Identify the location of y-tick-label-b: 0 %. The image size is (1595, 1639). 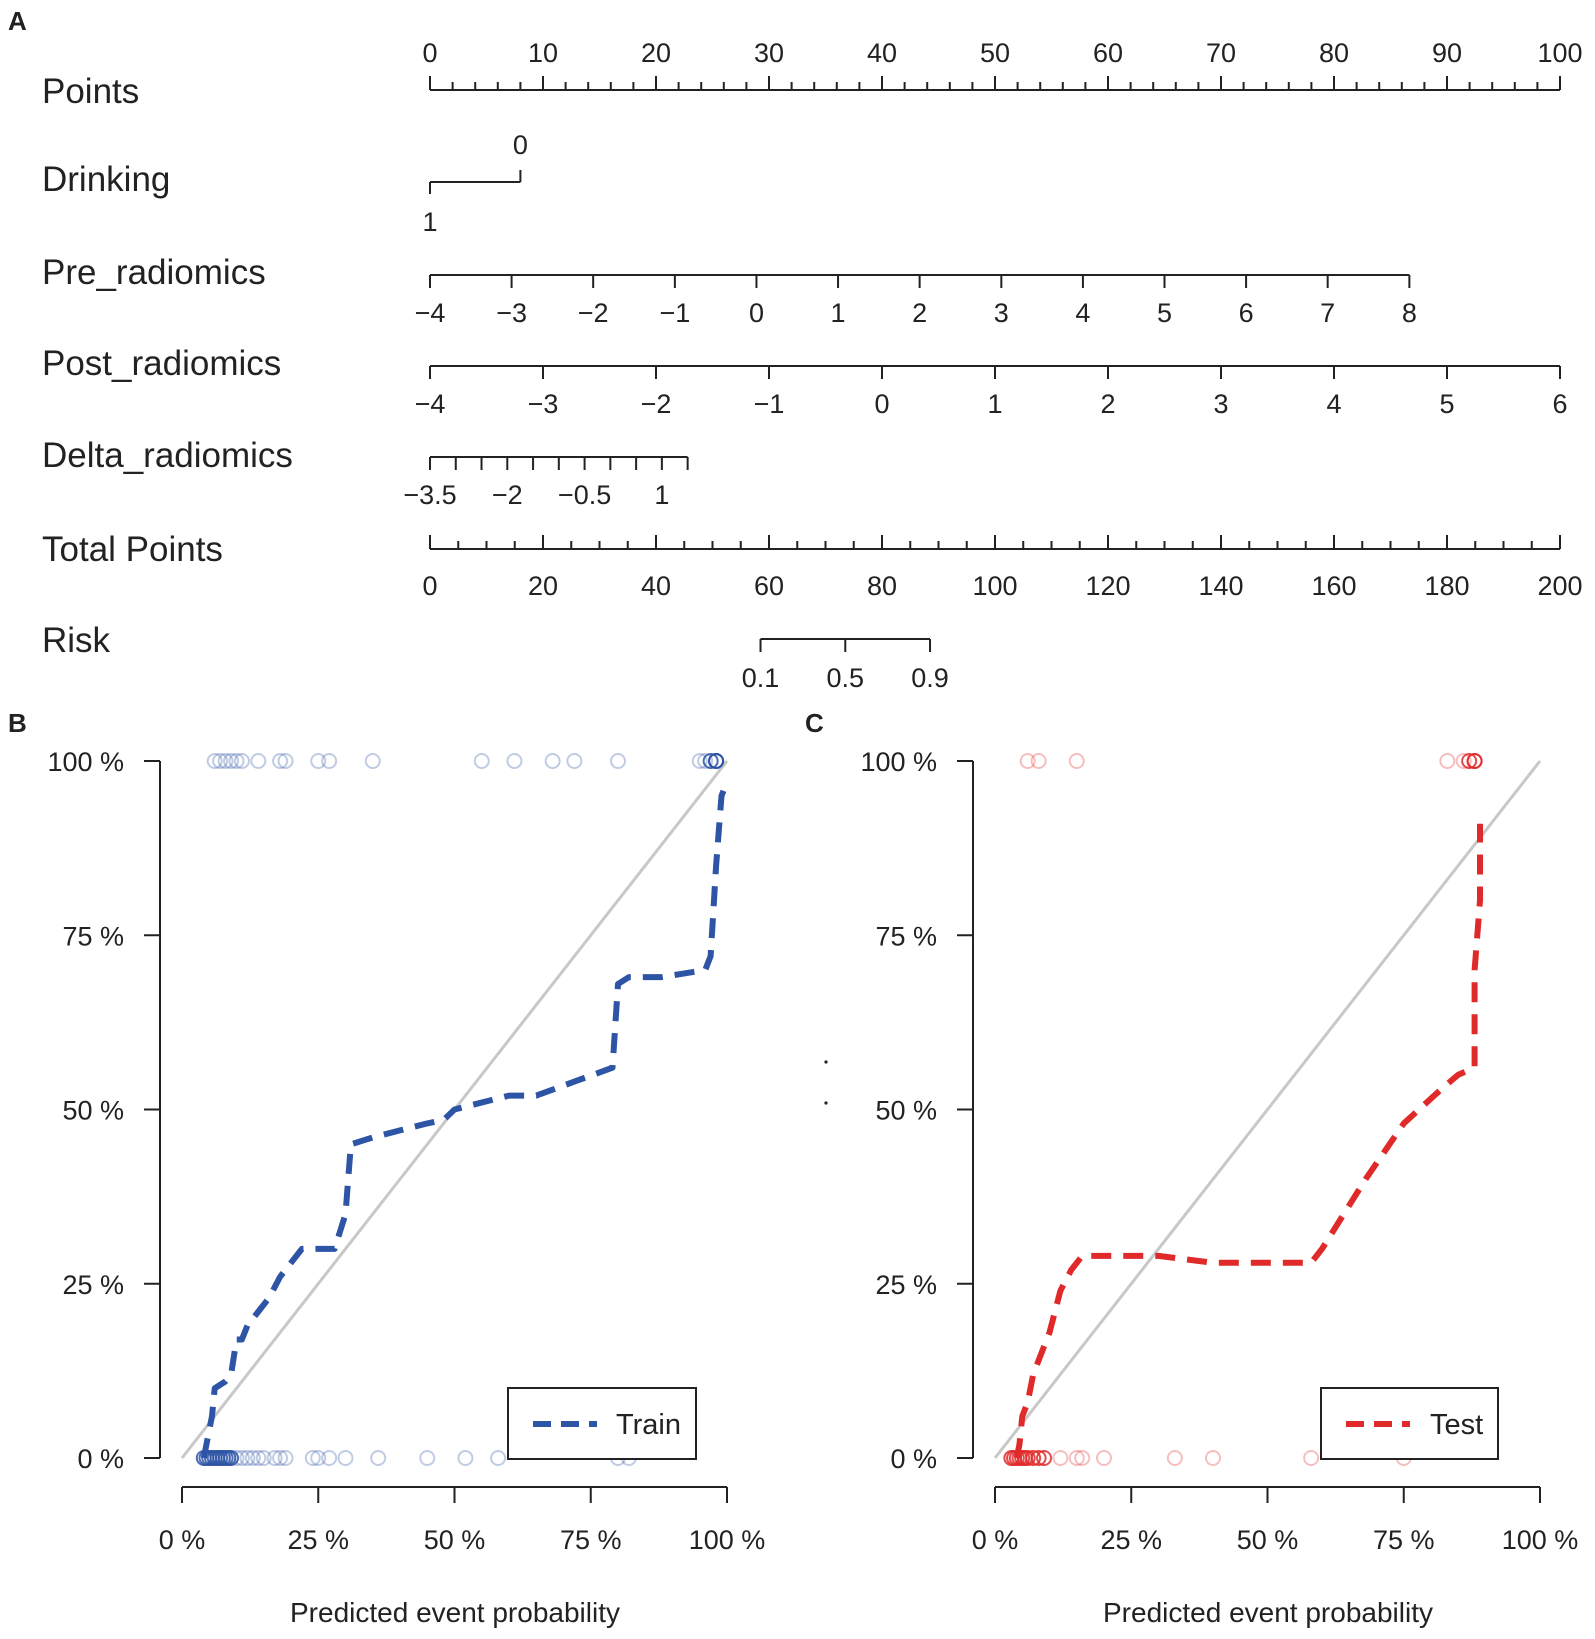
(100, 1459).